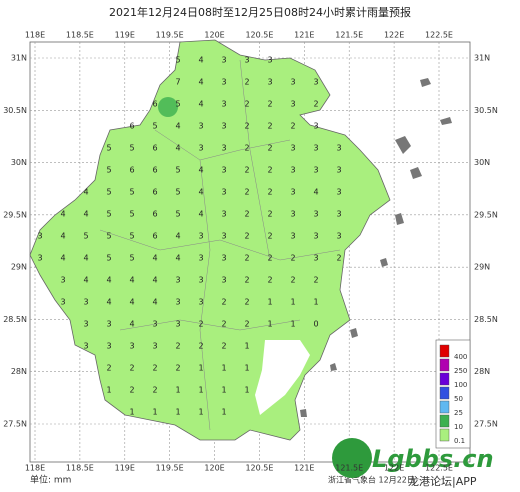 This screenshot has width=520, height=492. Describe the element at coordinates (125, 35) in the screenshot. I see `lon-label-top: 119E` at that location.